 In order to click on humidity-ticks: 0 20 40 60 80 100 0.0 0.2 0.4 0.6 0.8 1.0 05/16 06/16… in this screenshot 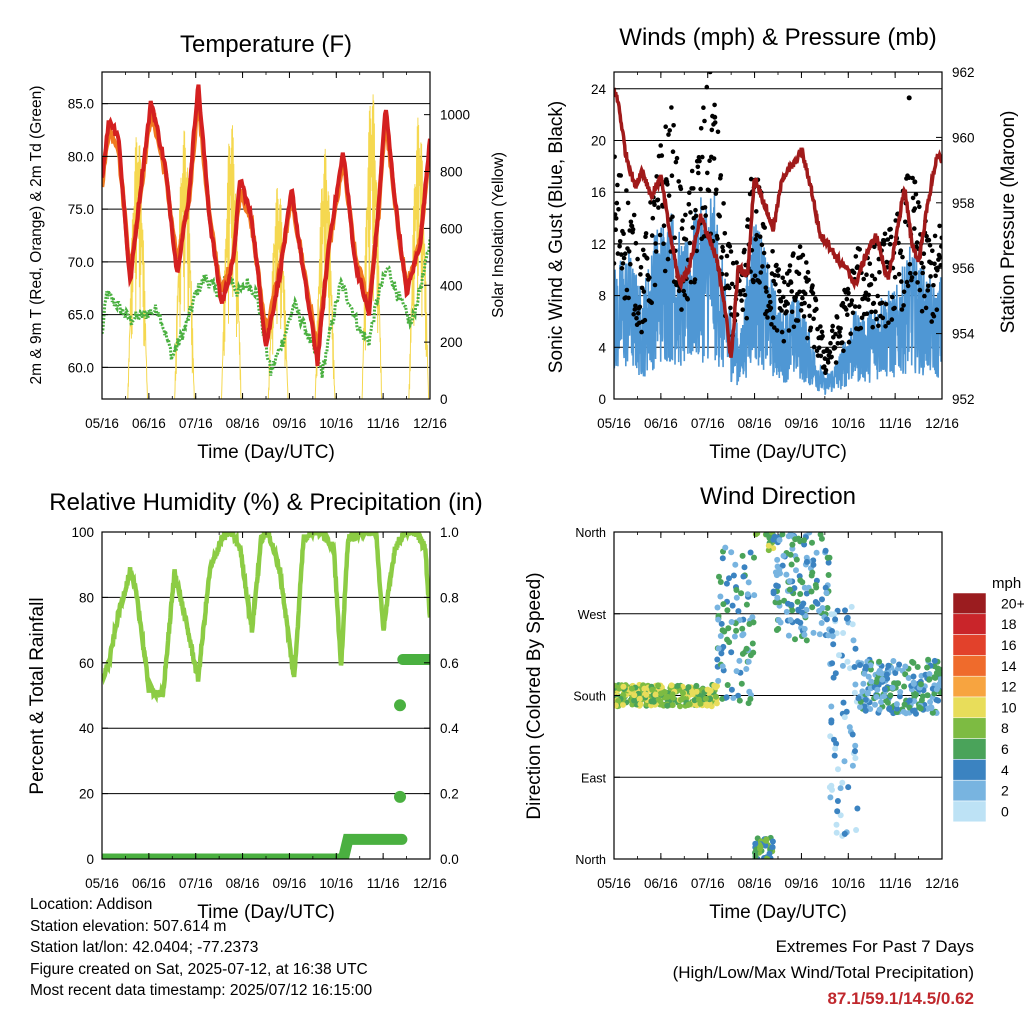, I will do `click(265, 708)`.